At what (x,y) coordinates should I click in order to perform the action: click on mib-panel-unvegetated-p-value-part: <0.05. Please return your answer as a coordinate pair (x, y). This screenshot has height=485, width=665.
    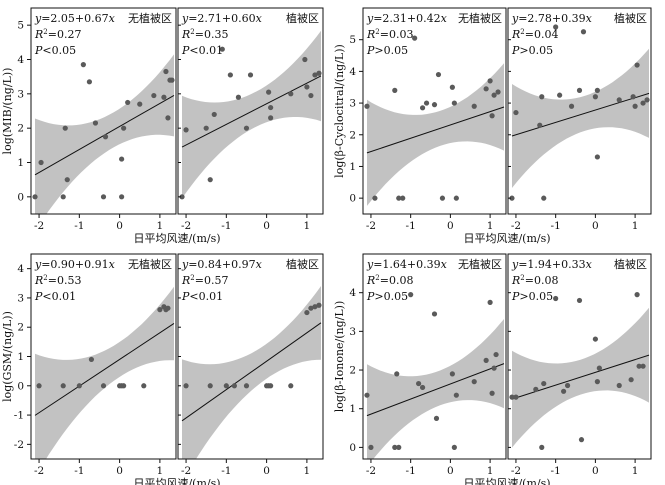
    Looking at the image, I should click on (59, 50).